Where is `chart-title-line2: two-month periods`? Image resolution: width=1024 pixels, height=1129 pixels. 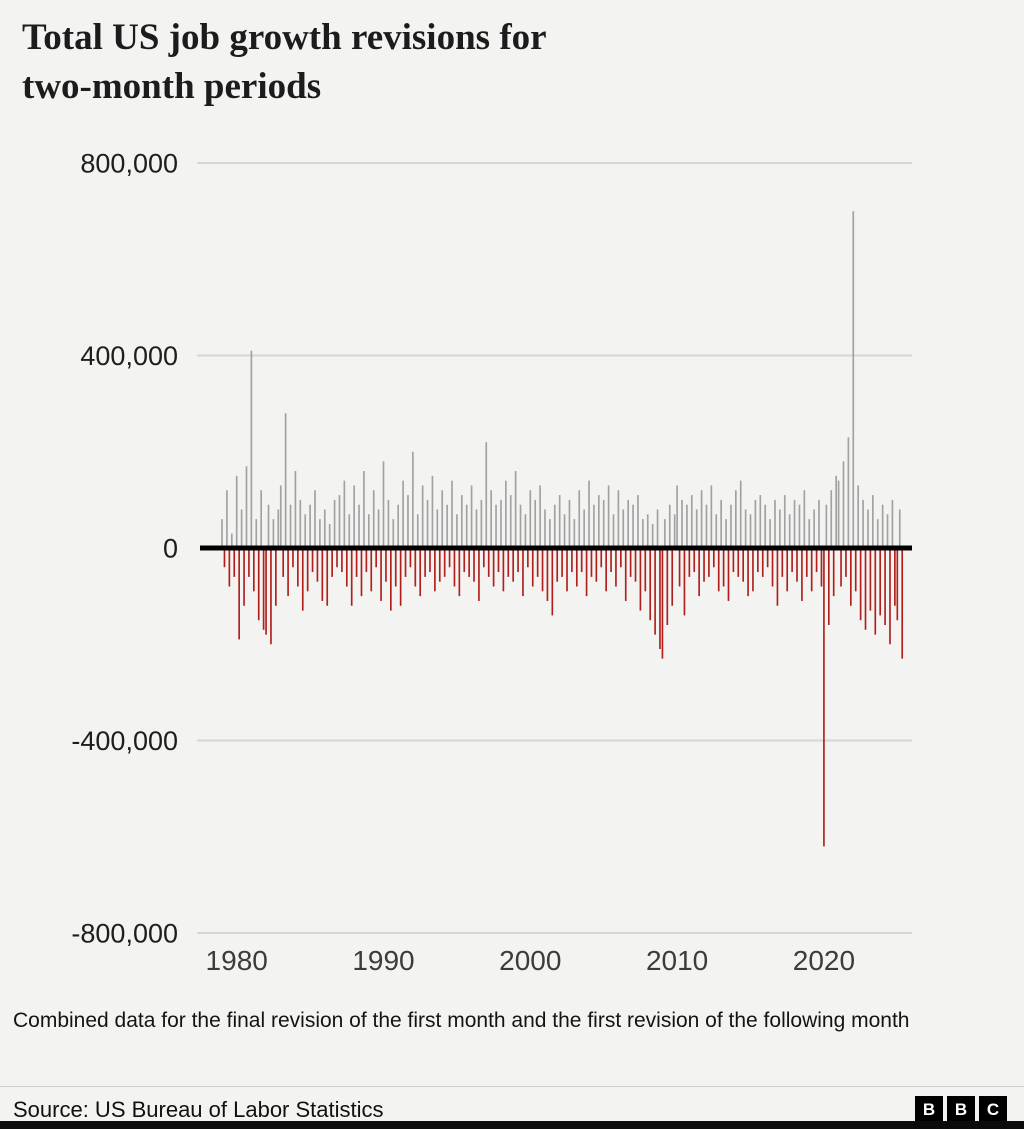 chart-title-line2: two-month periods is located at coordinates (172, 86).